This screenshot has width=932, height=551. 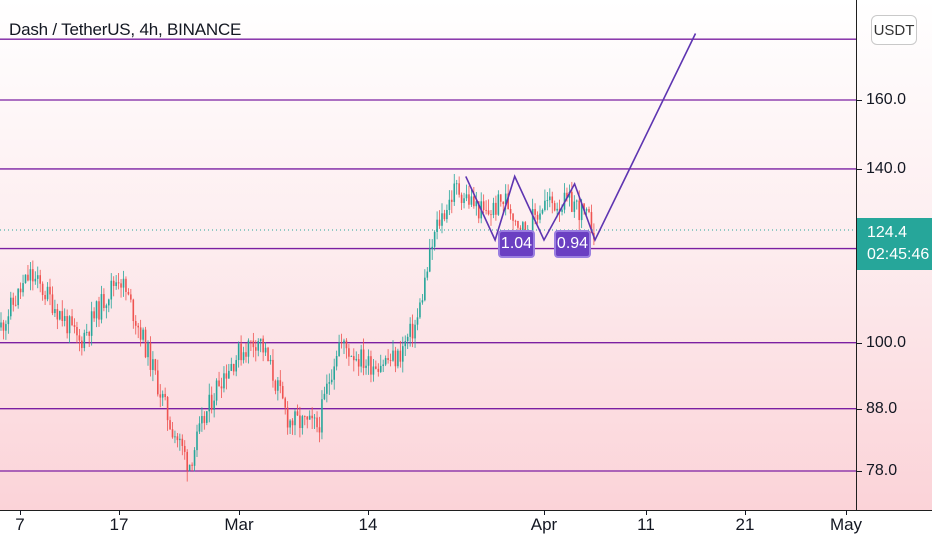 I want to click on last-price-label: 124.4 02:45:46, so click(x=894, y=244).